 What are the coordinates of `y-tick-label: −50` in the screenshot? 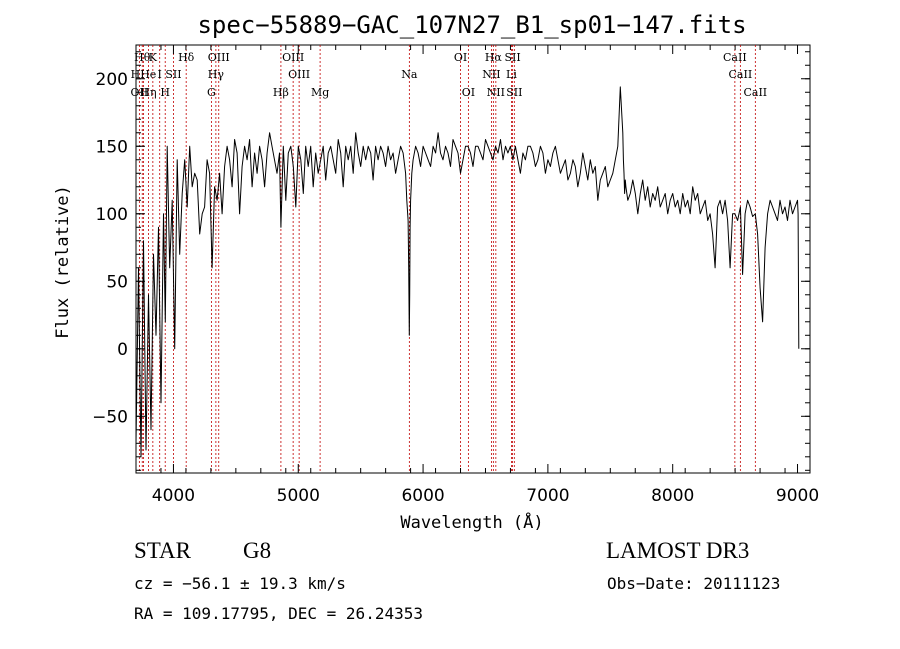 It's located at (110, 417).